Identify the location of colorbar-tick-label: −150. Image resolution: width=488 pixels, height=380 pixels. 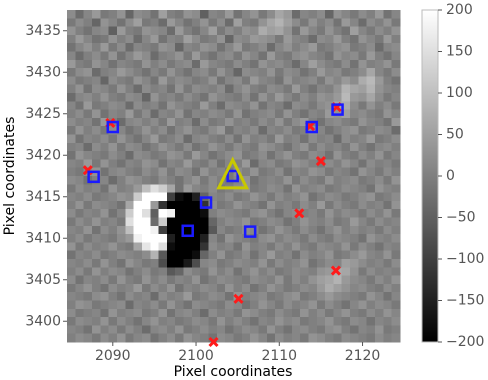
(465, 301).